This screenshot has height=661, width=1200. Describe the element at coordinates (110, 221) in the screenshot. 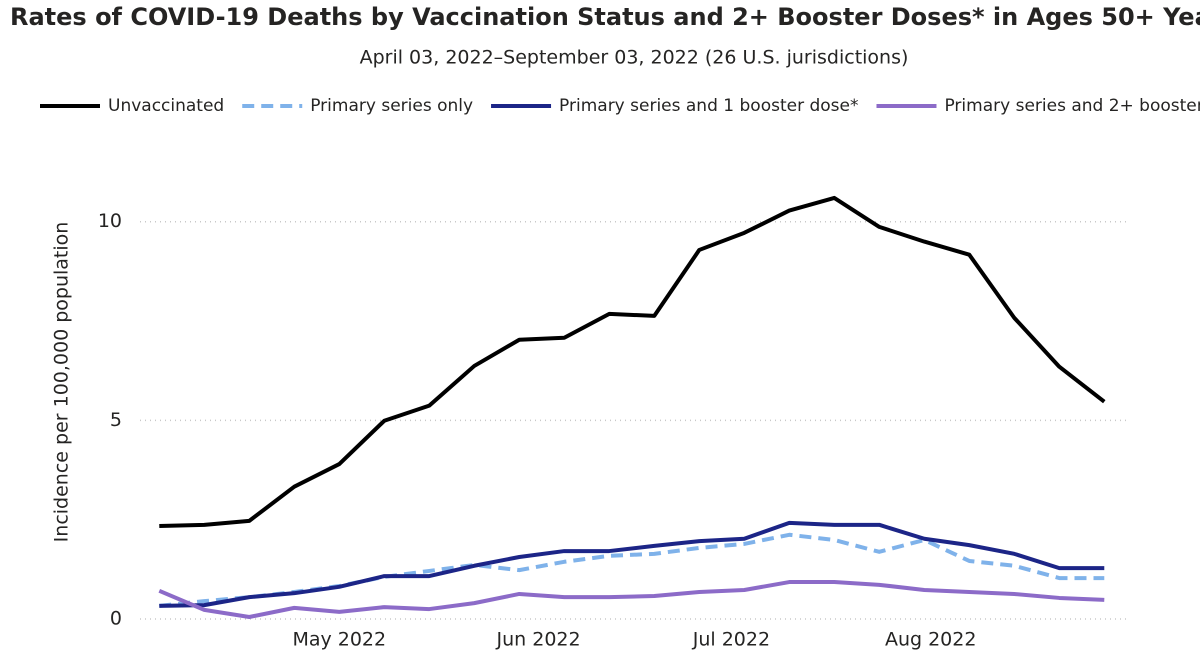

I see `y-tick-label: 10` at that location.